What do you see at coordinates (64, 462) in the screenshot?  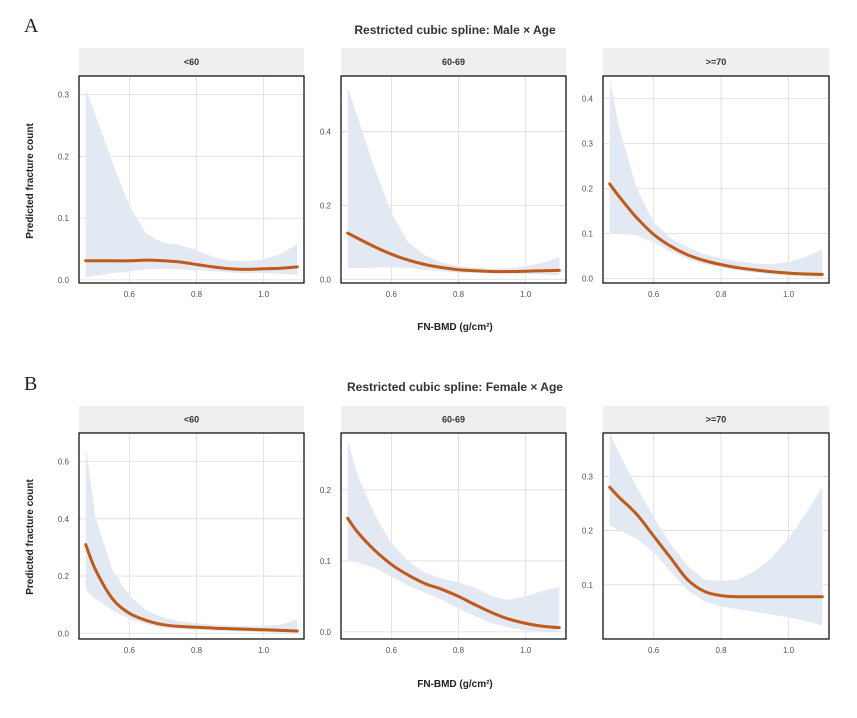 I see `y-tick-label: 0.6` at bounding box center [64, 462].